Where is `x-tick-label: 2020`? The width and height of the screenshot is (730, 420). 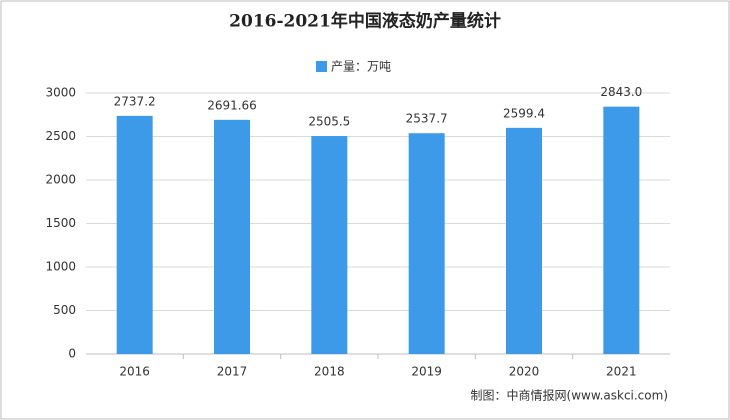 x-tick-label: 2020 is located at coordinates (524, 372).